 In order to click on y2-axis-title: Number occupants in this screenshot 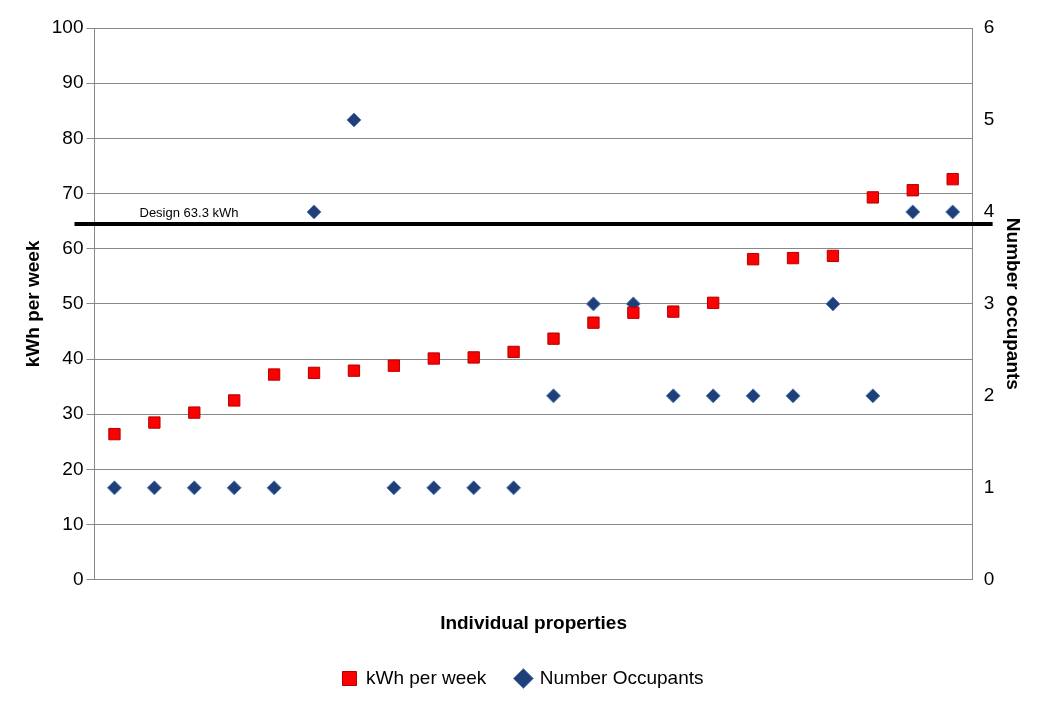, I will do `click(1014, 303)`.